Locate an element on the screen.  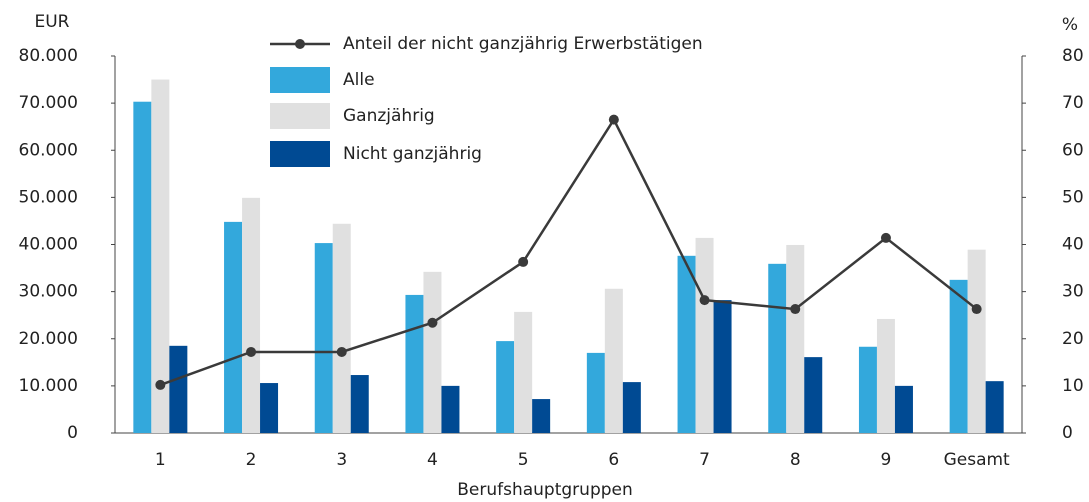
legend-label: Alle is located at coordinates (359, 80).